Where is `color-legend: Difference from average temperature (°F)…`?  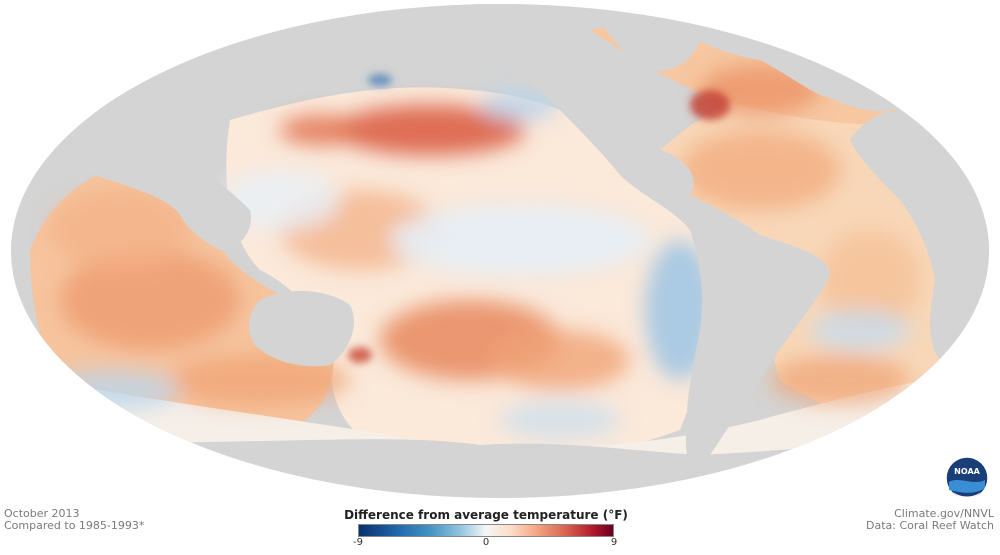 color-legend: Difference from average temperature (°F)… is located at coordinates (486, 529).